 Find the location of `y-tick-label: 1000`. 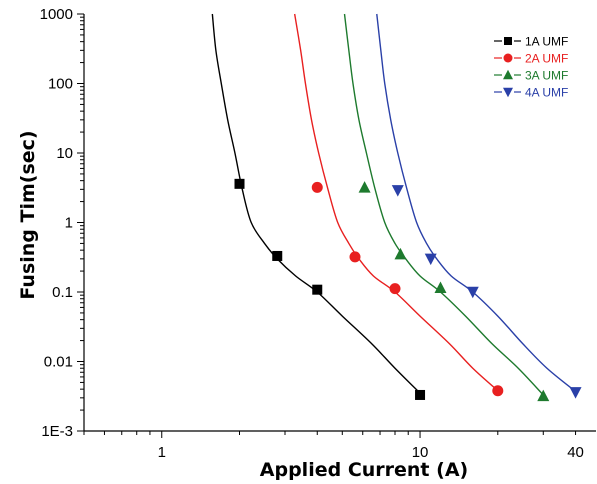

y-tick-label: 1000 is located at coordinates (56, 14).